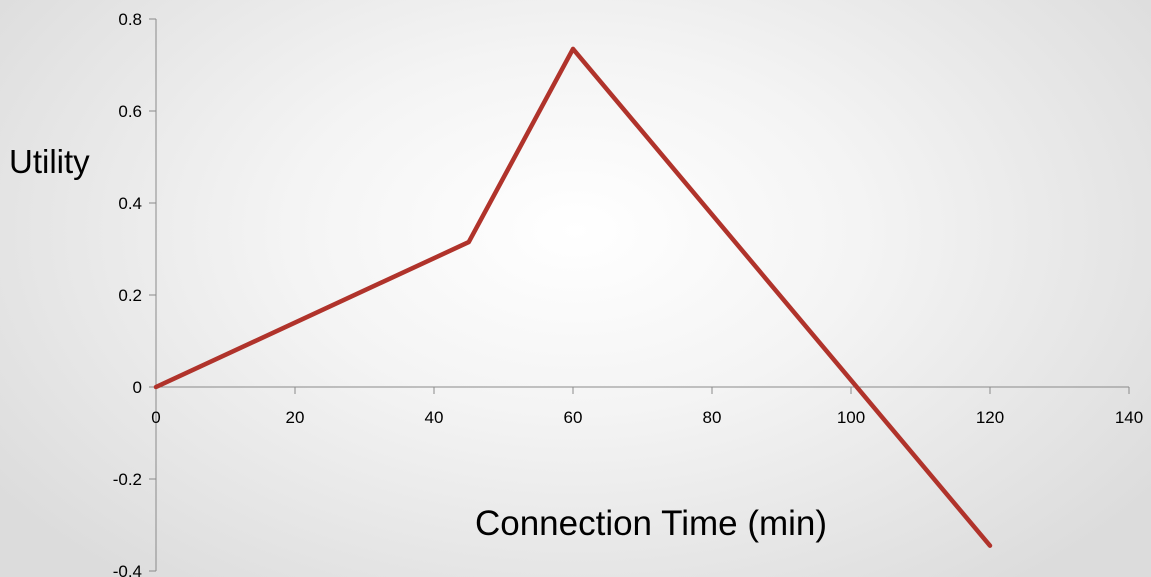 The width and height of the screenshot is (1151, 577). What do you see at coordinates (434, 417) in the screenshot?
I see `x-tick-label: 40` at bounding box center [434, 417].